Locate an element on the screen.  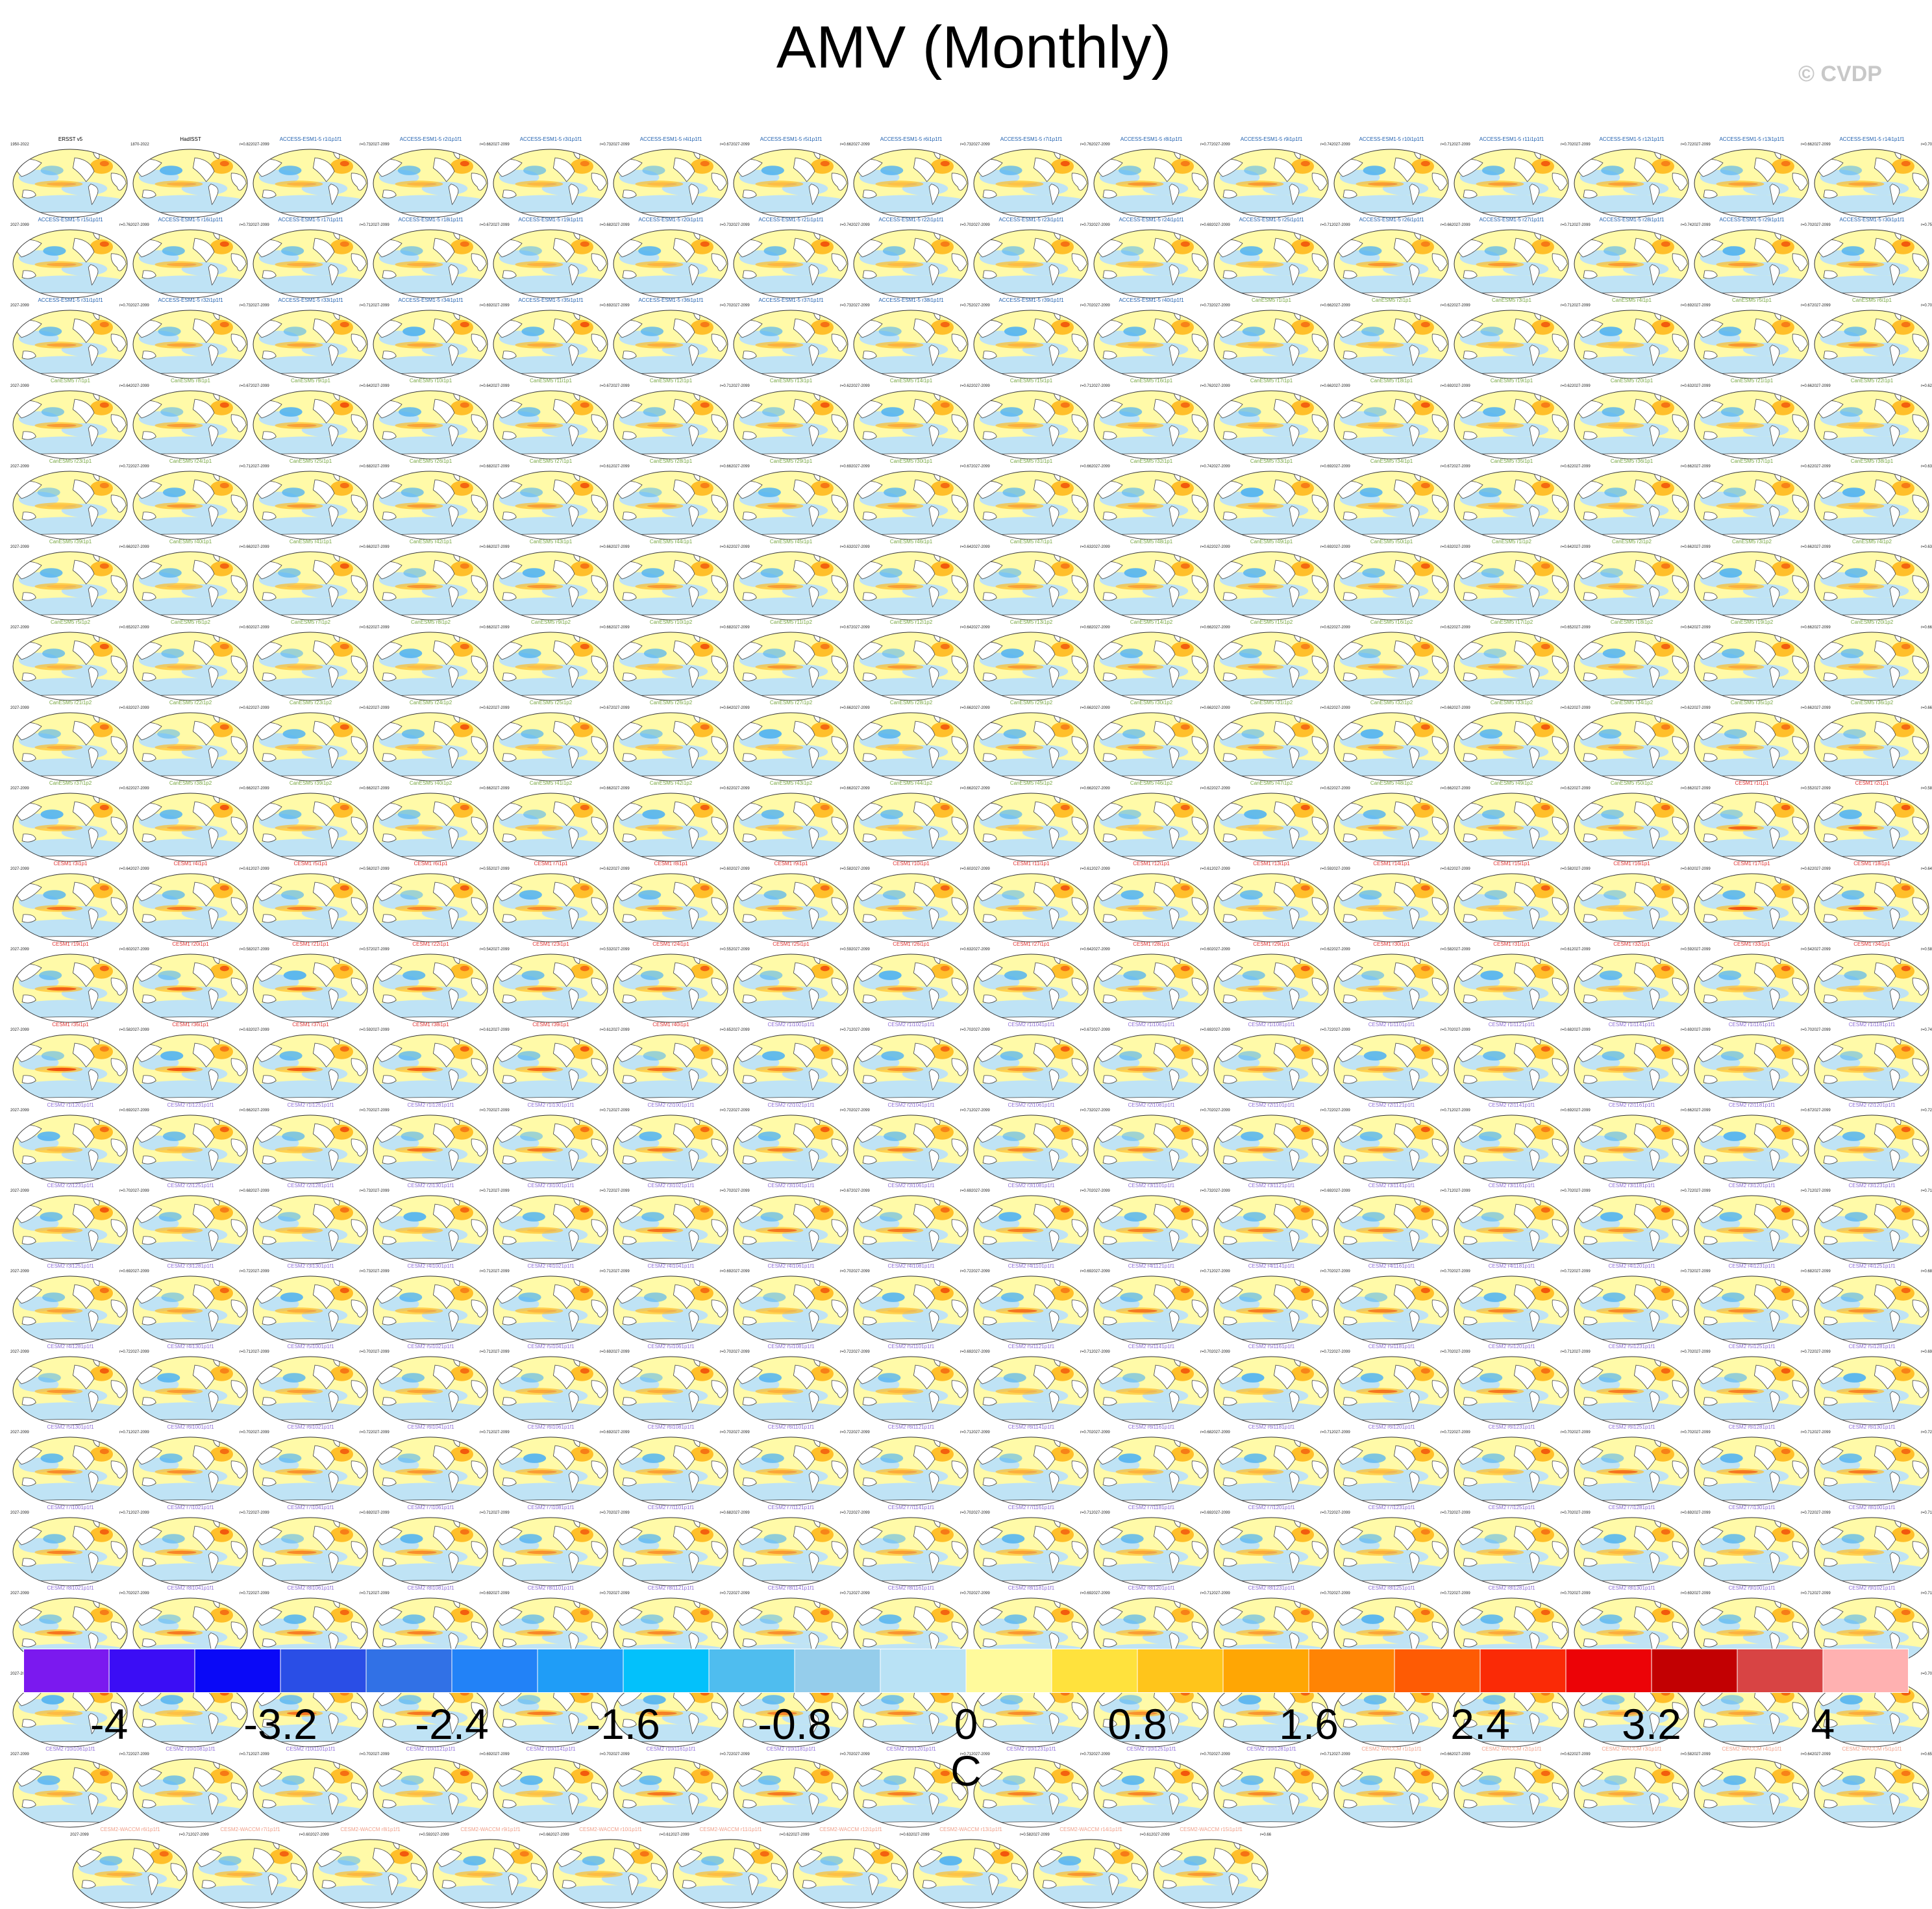
panel-title: ACCESS-ESM1-5 r34i1p1f1 is located at coordinates (431, 300).